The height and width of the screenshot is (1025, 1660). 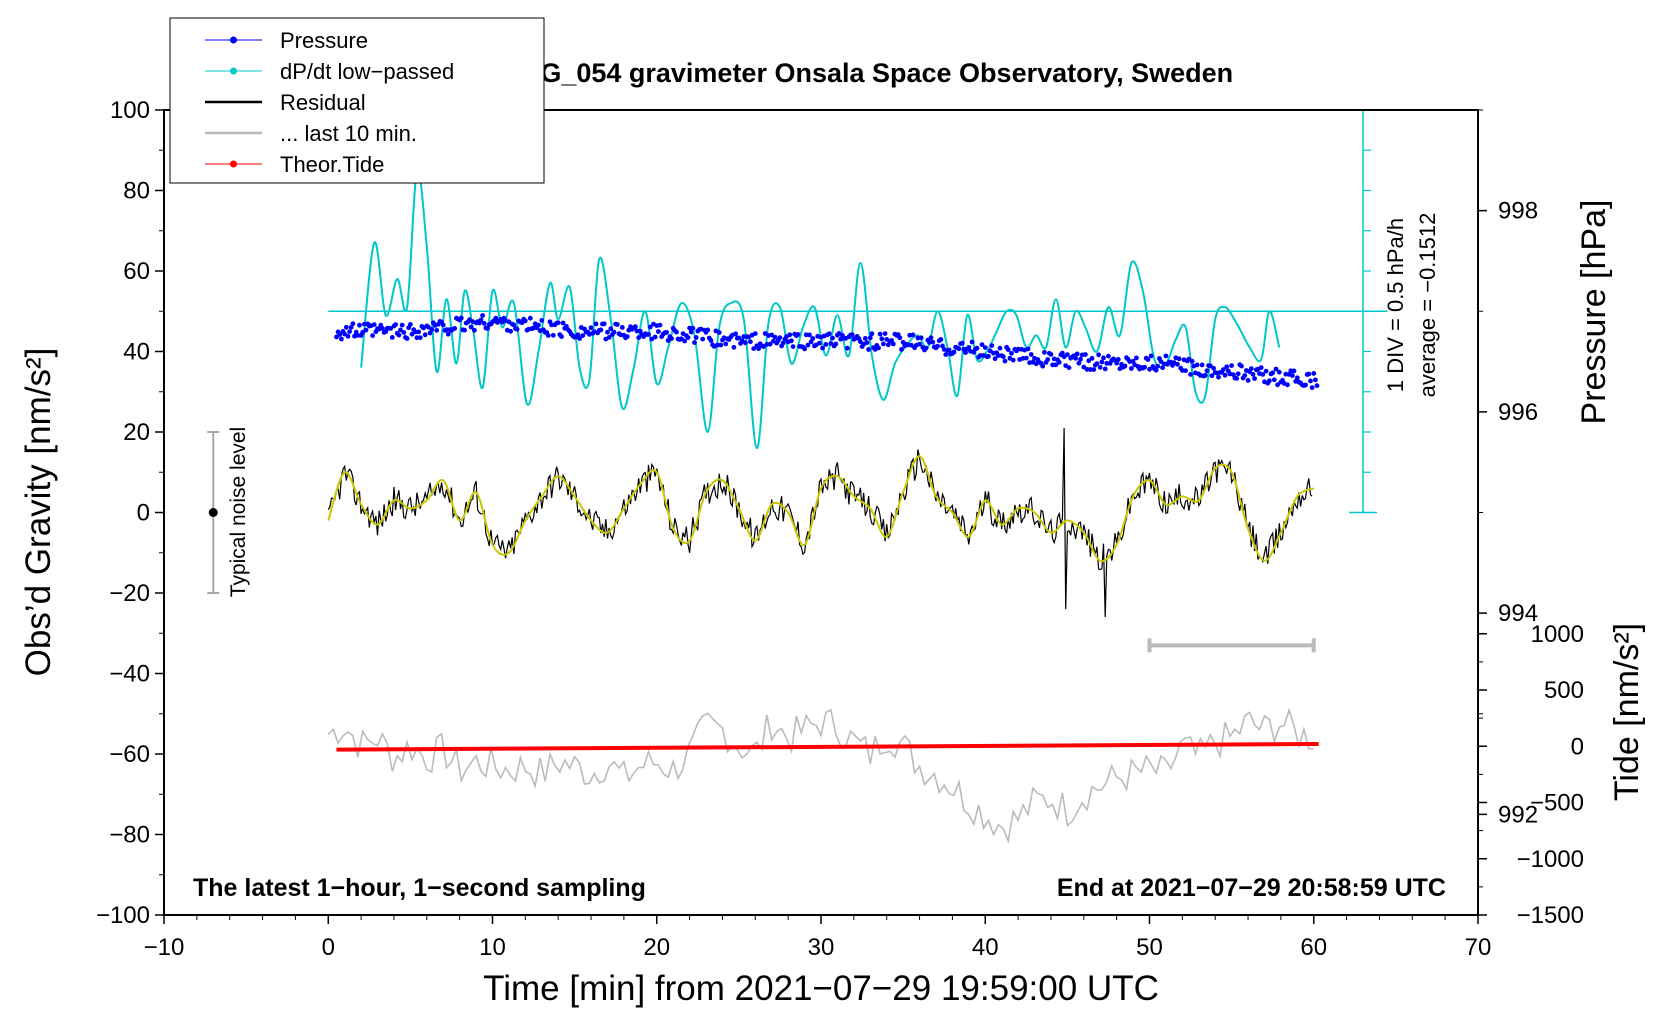 What do you see at coordinates (367, 71) in the screenshot?
I see `legend-label: dP/dt low−passed` at bounding box center [367, 71].